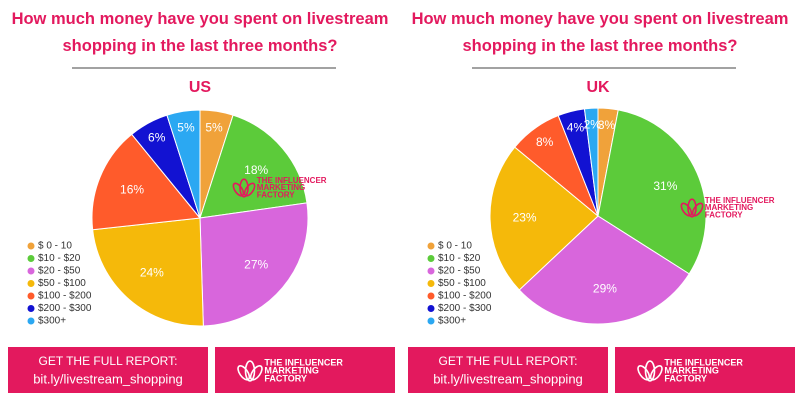 Image resolution: width=800 pixels, height=400 pixels. I want to click on chart-subtitle: US, so click(200, 87).